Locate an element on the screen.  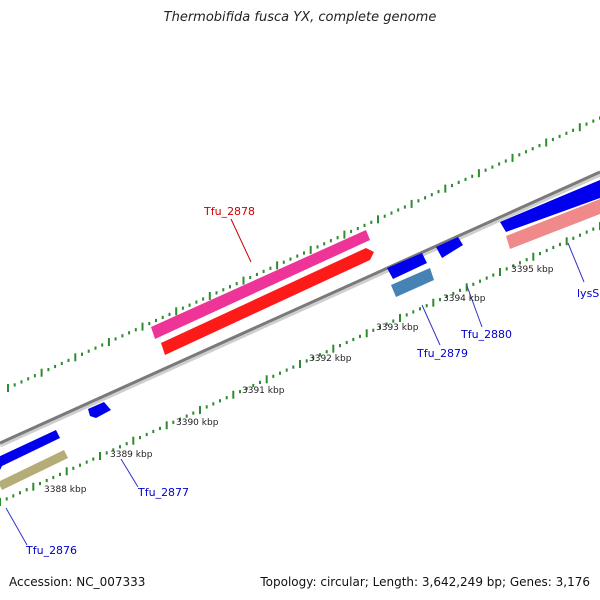
leader-tfu2880 is located at coordinates (474, 306).